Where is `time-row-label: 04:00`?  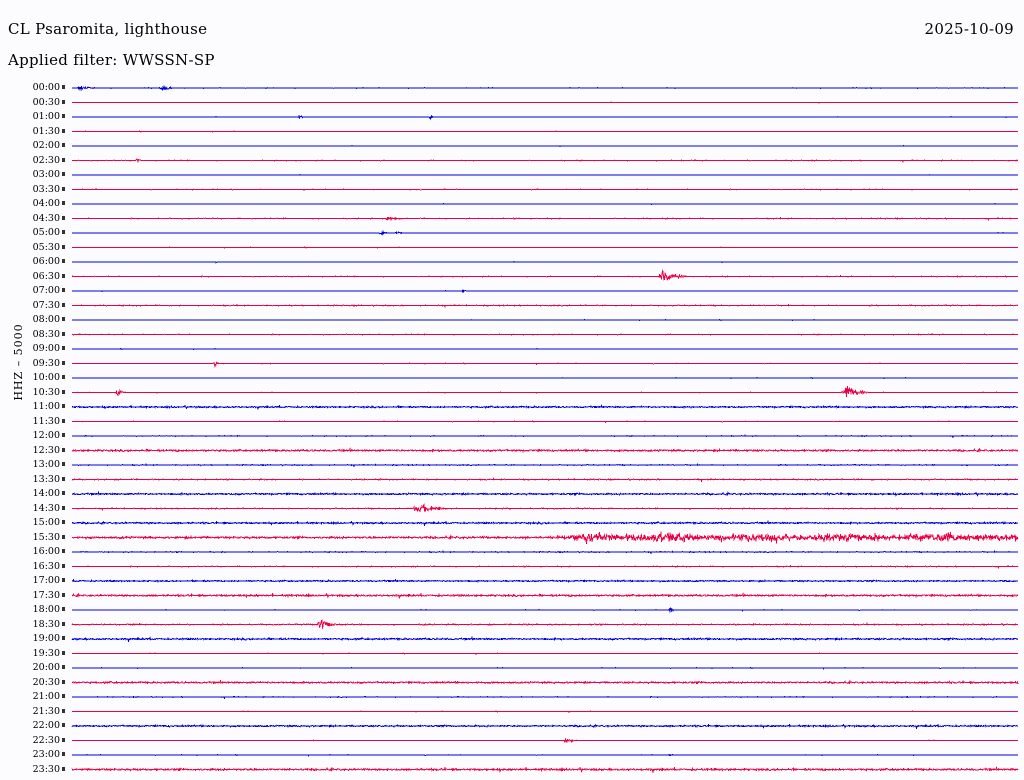 time-row-label: 04:00 is located at coordinates (46, 203).